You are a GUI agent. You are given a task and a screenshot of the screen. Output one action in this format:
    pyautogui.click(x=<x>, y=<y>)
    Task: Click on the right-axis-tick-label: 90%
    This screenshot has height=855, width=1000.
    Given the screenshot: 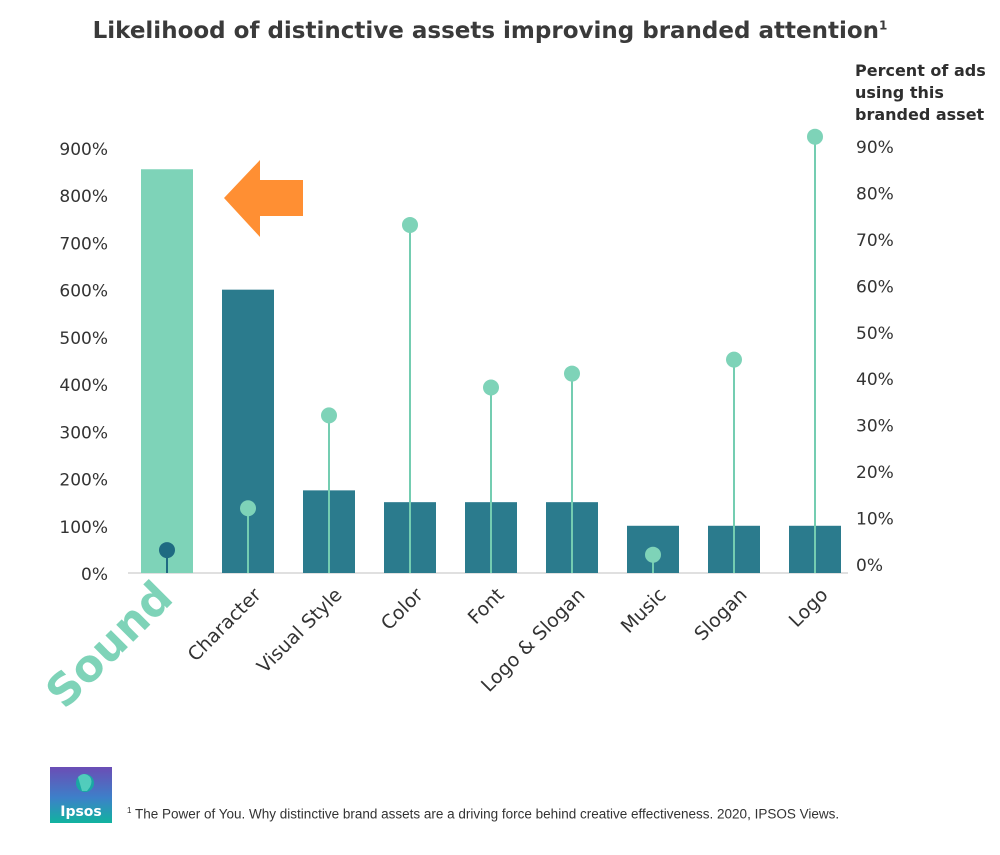 What is the action you would take?
    pyautogui.click(x=875, y=148)
    